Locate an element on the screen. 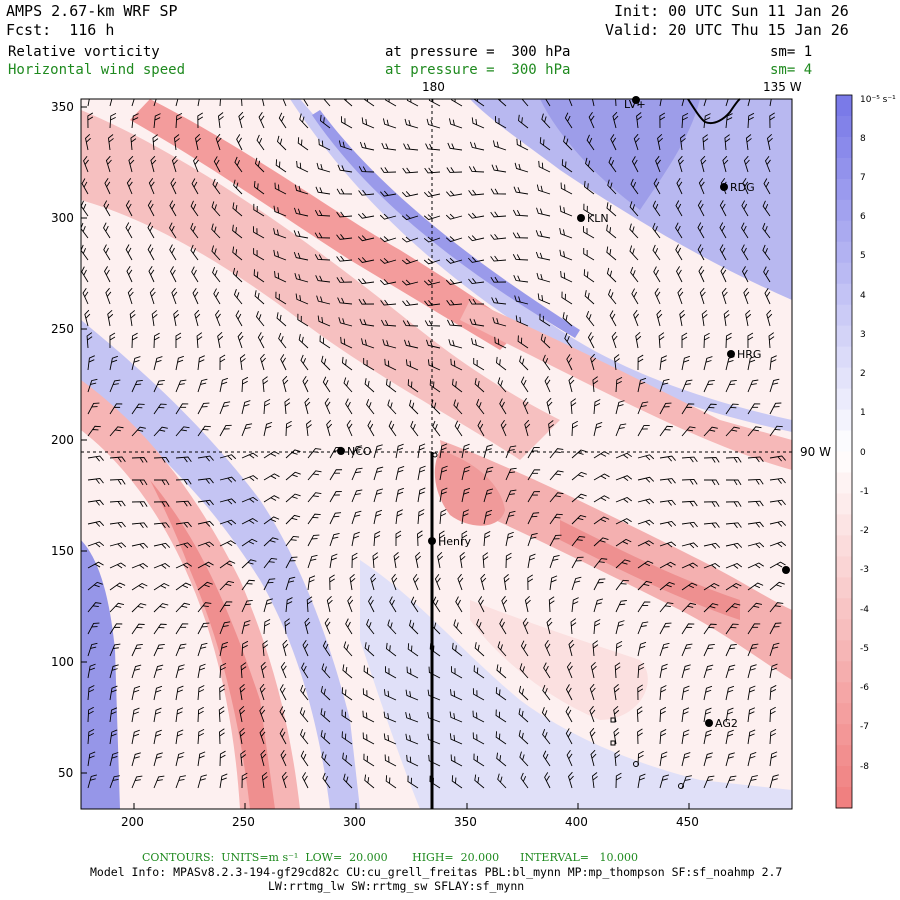 The image size is (900, 900). station-label: AG2 is located at coordinates (726, 723).